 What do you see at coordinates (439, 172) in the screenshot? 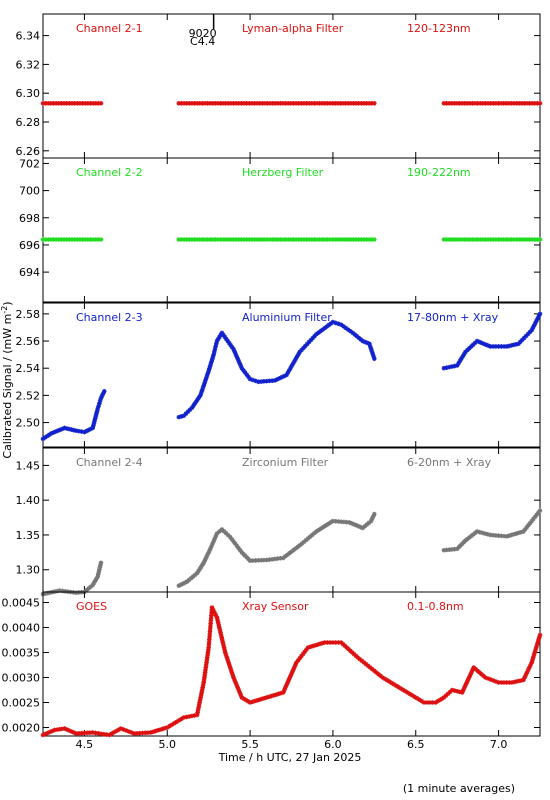
I see `band-label: 190-222nm` at bounding box center [439, 172].